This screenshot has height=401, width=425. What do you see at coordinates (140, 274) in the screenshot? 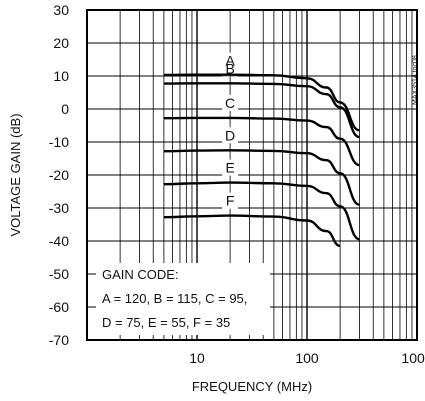
I see `gain-code-line: GAIN CODE:` at bounding box center [140, 274].